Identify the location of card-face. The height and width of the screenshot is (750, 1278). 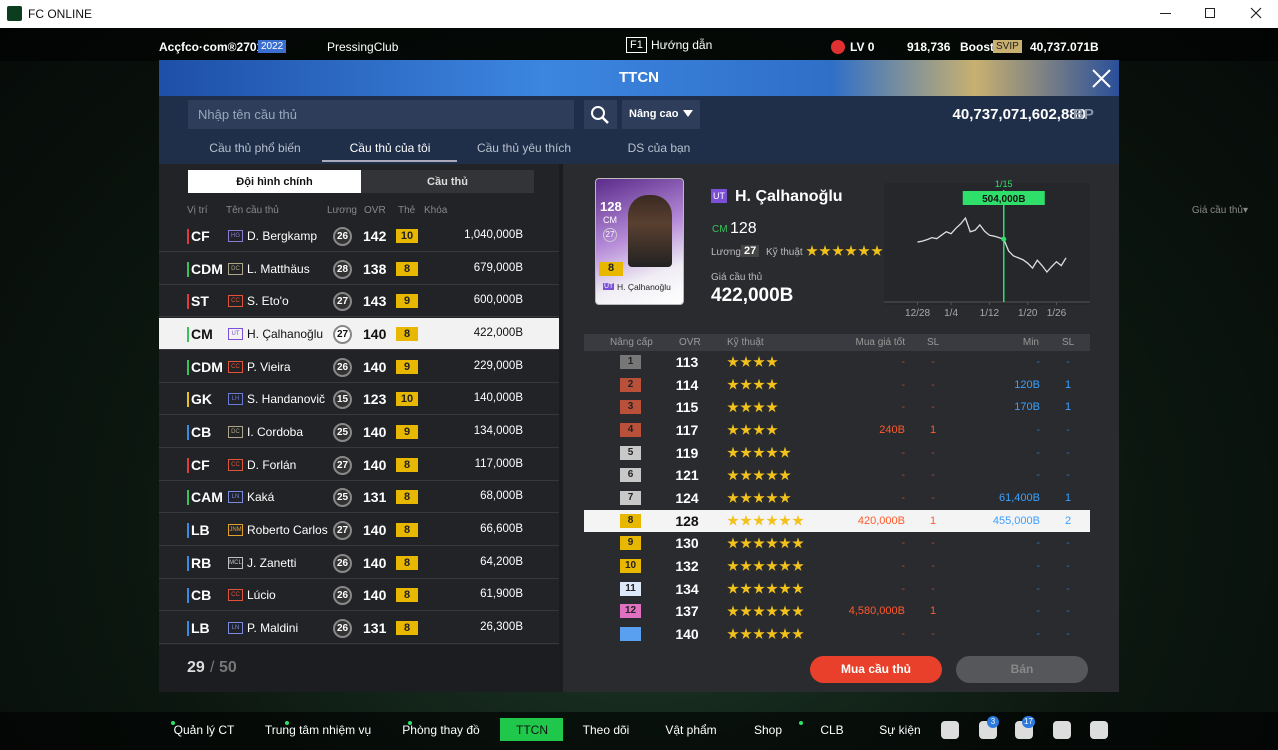
(650, 231).